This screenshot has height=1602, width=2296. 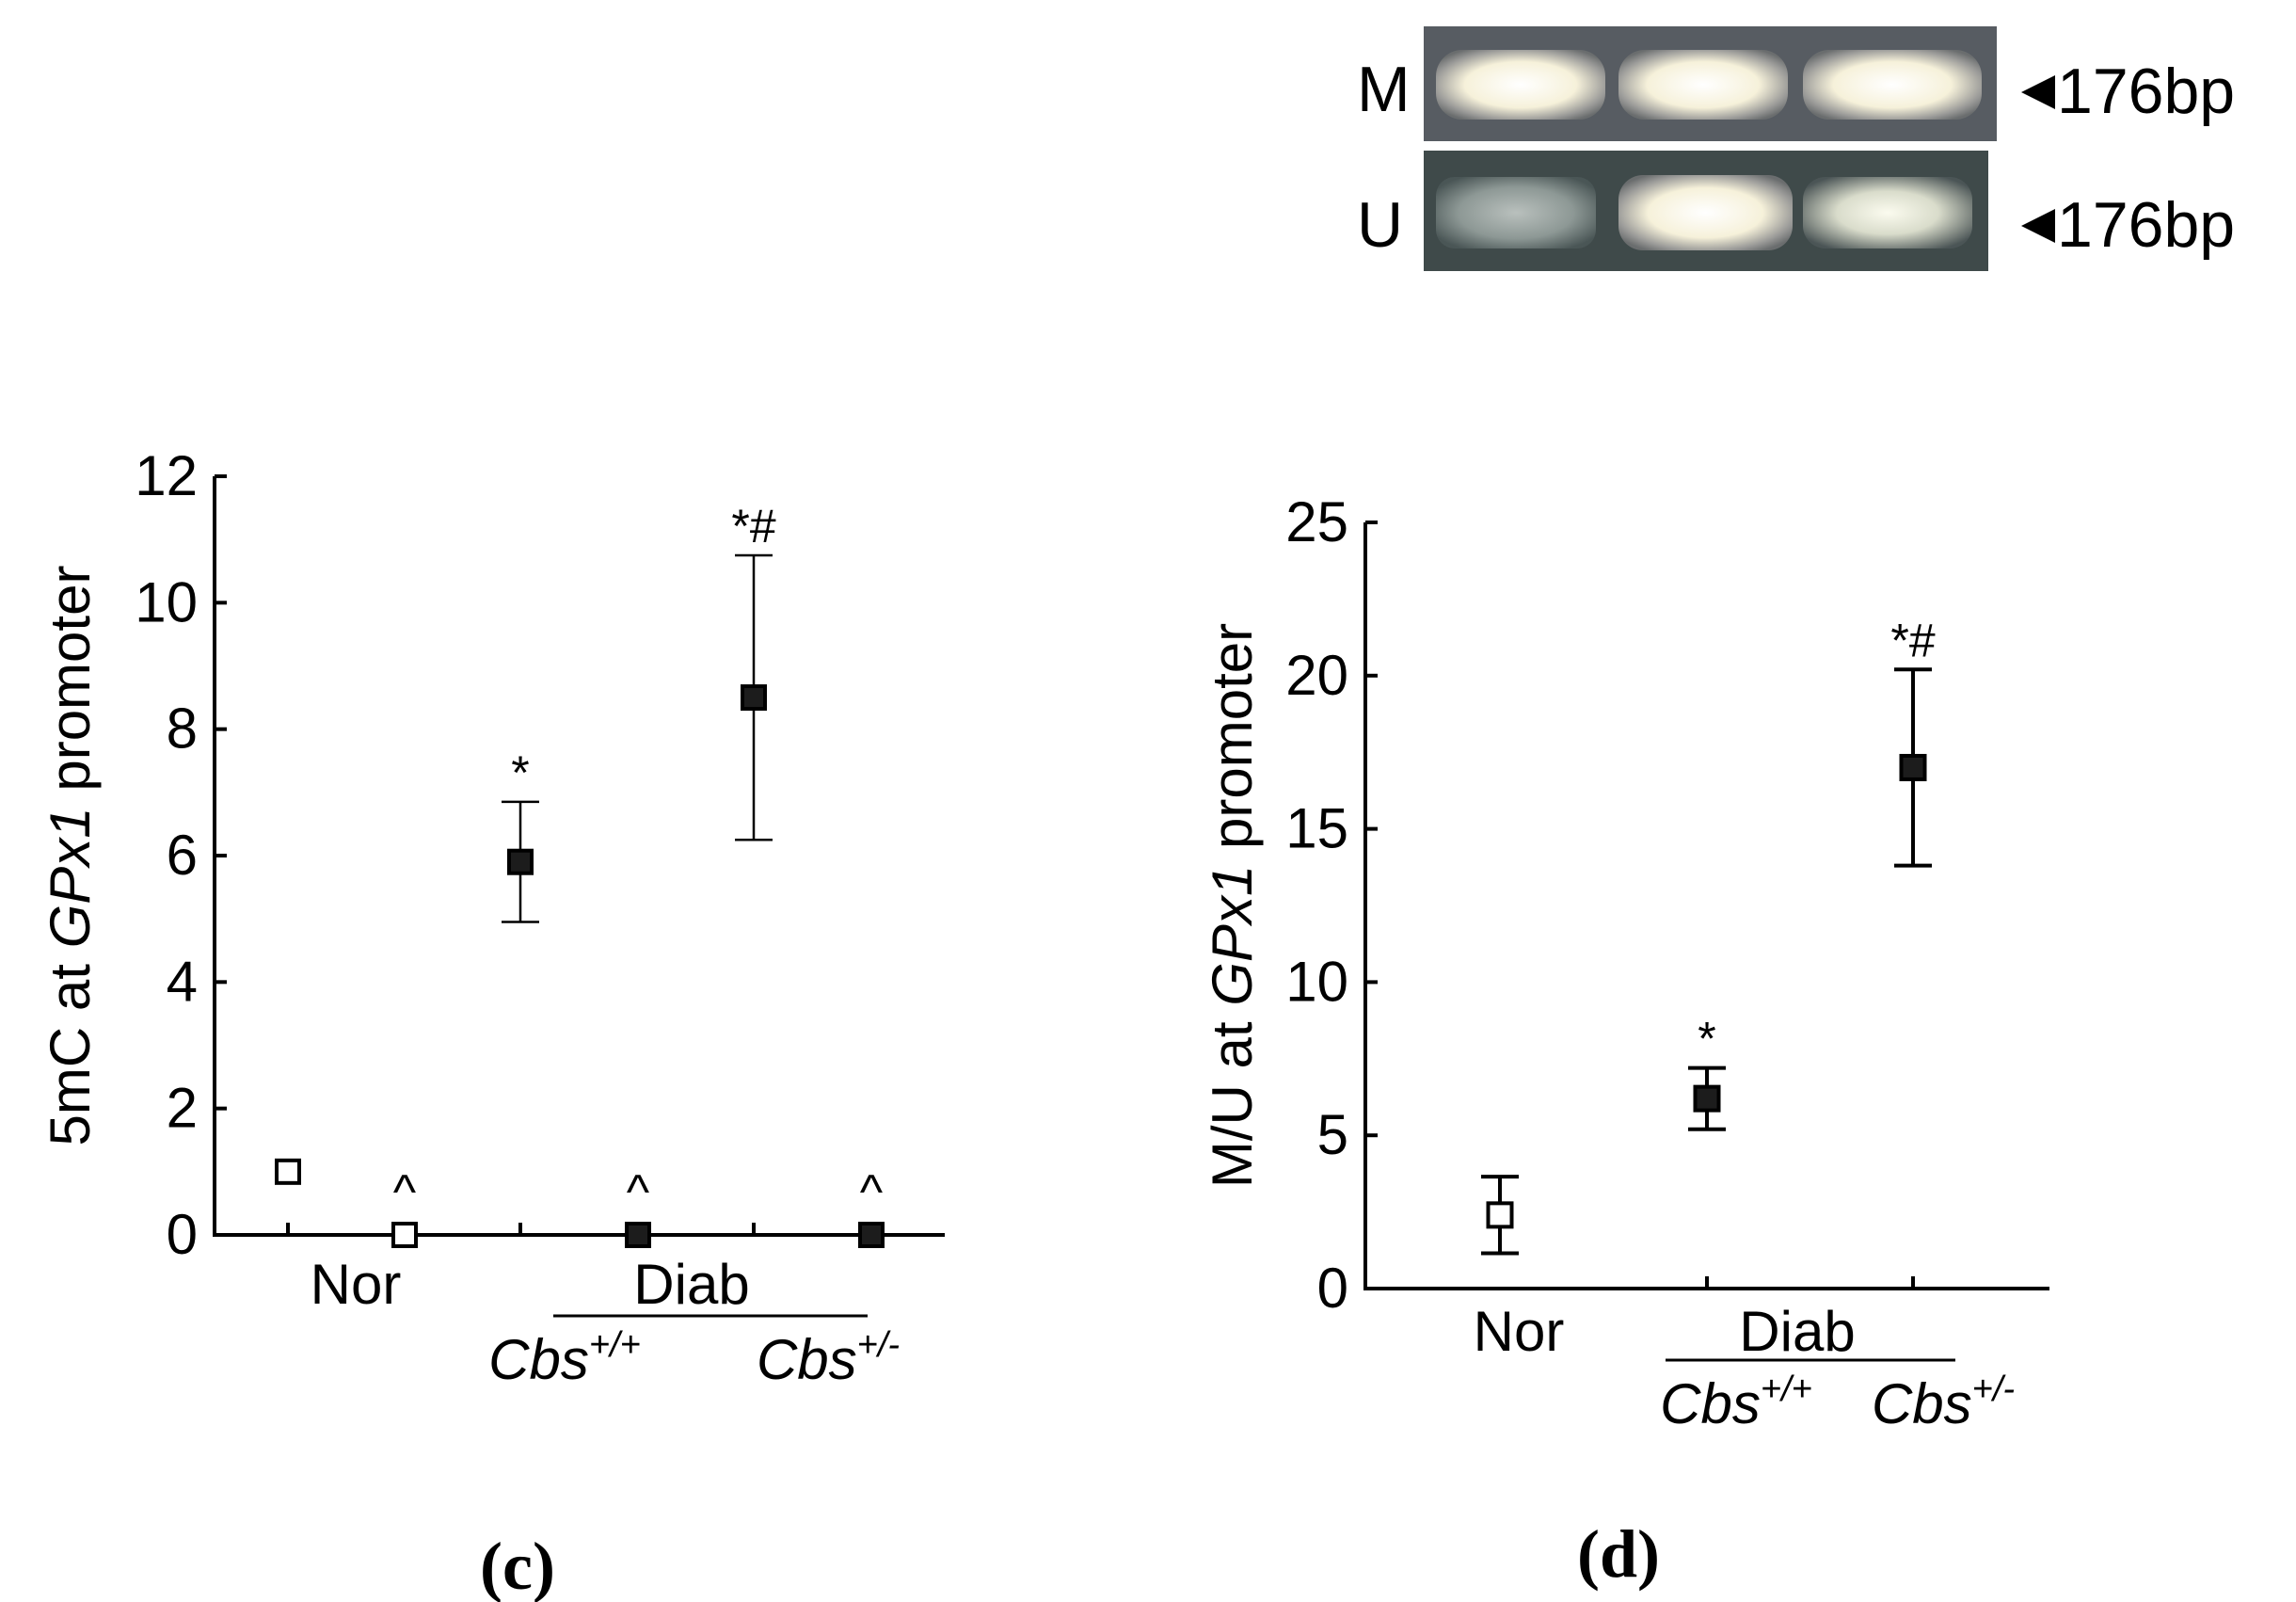 I want to click on gel-row-m-marker: 176bp, so click(x=2146, y=91).